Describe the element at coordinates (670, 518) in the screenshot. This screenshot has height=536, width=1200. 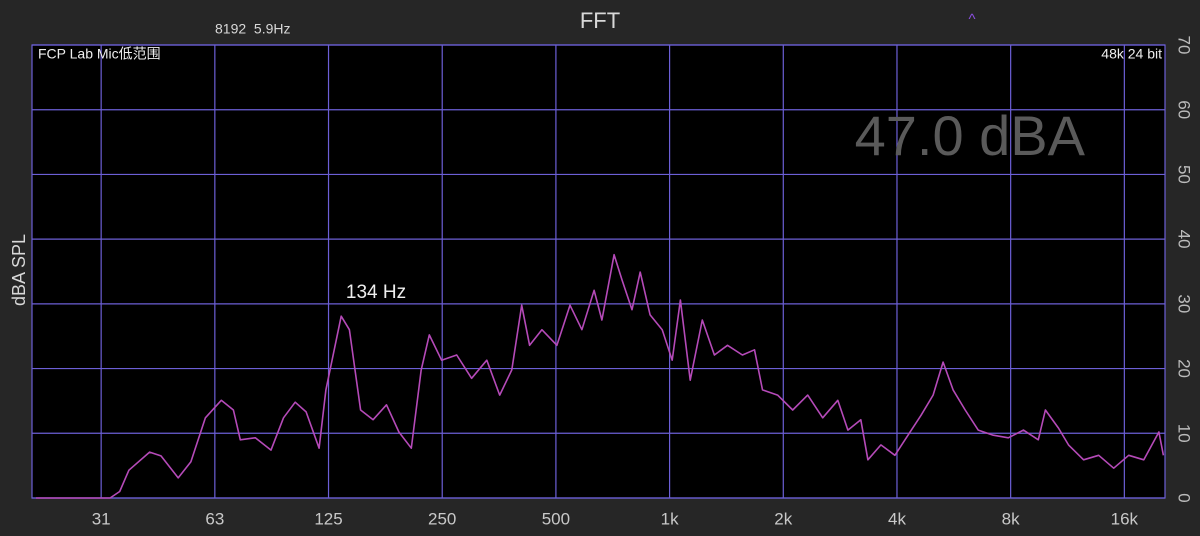
I see `x-tick-label: 1k` at that location.